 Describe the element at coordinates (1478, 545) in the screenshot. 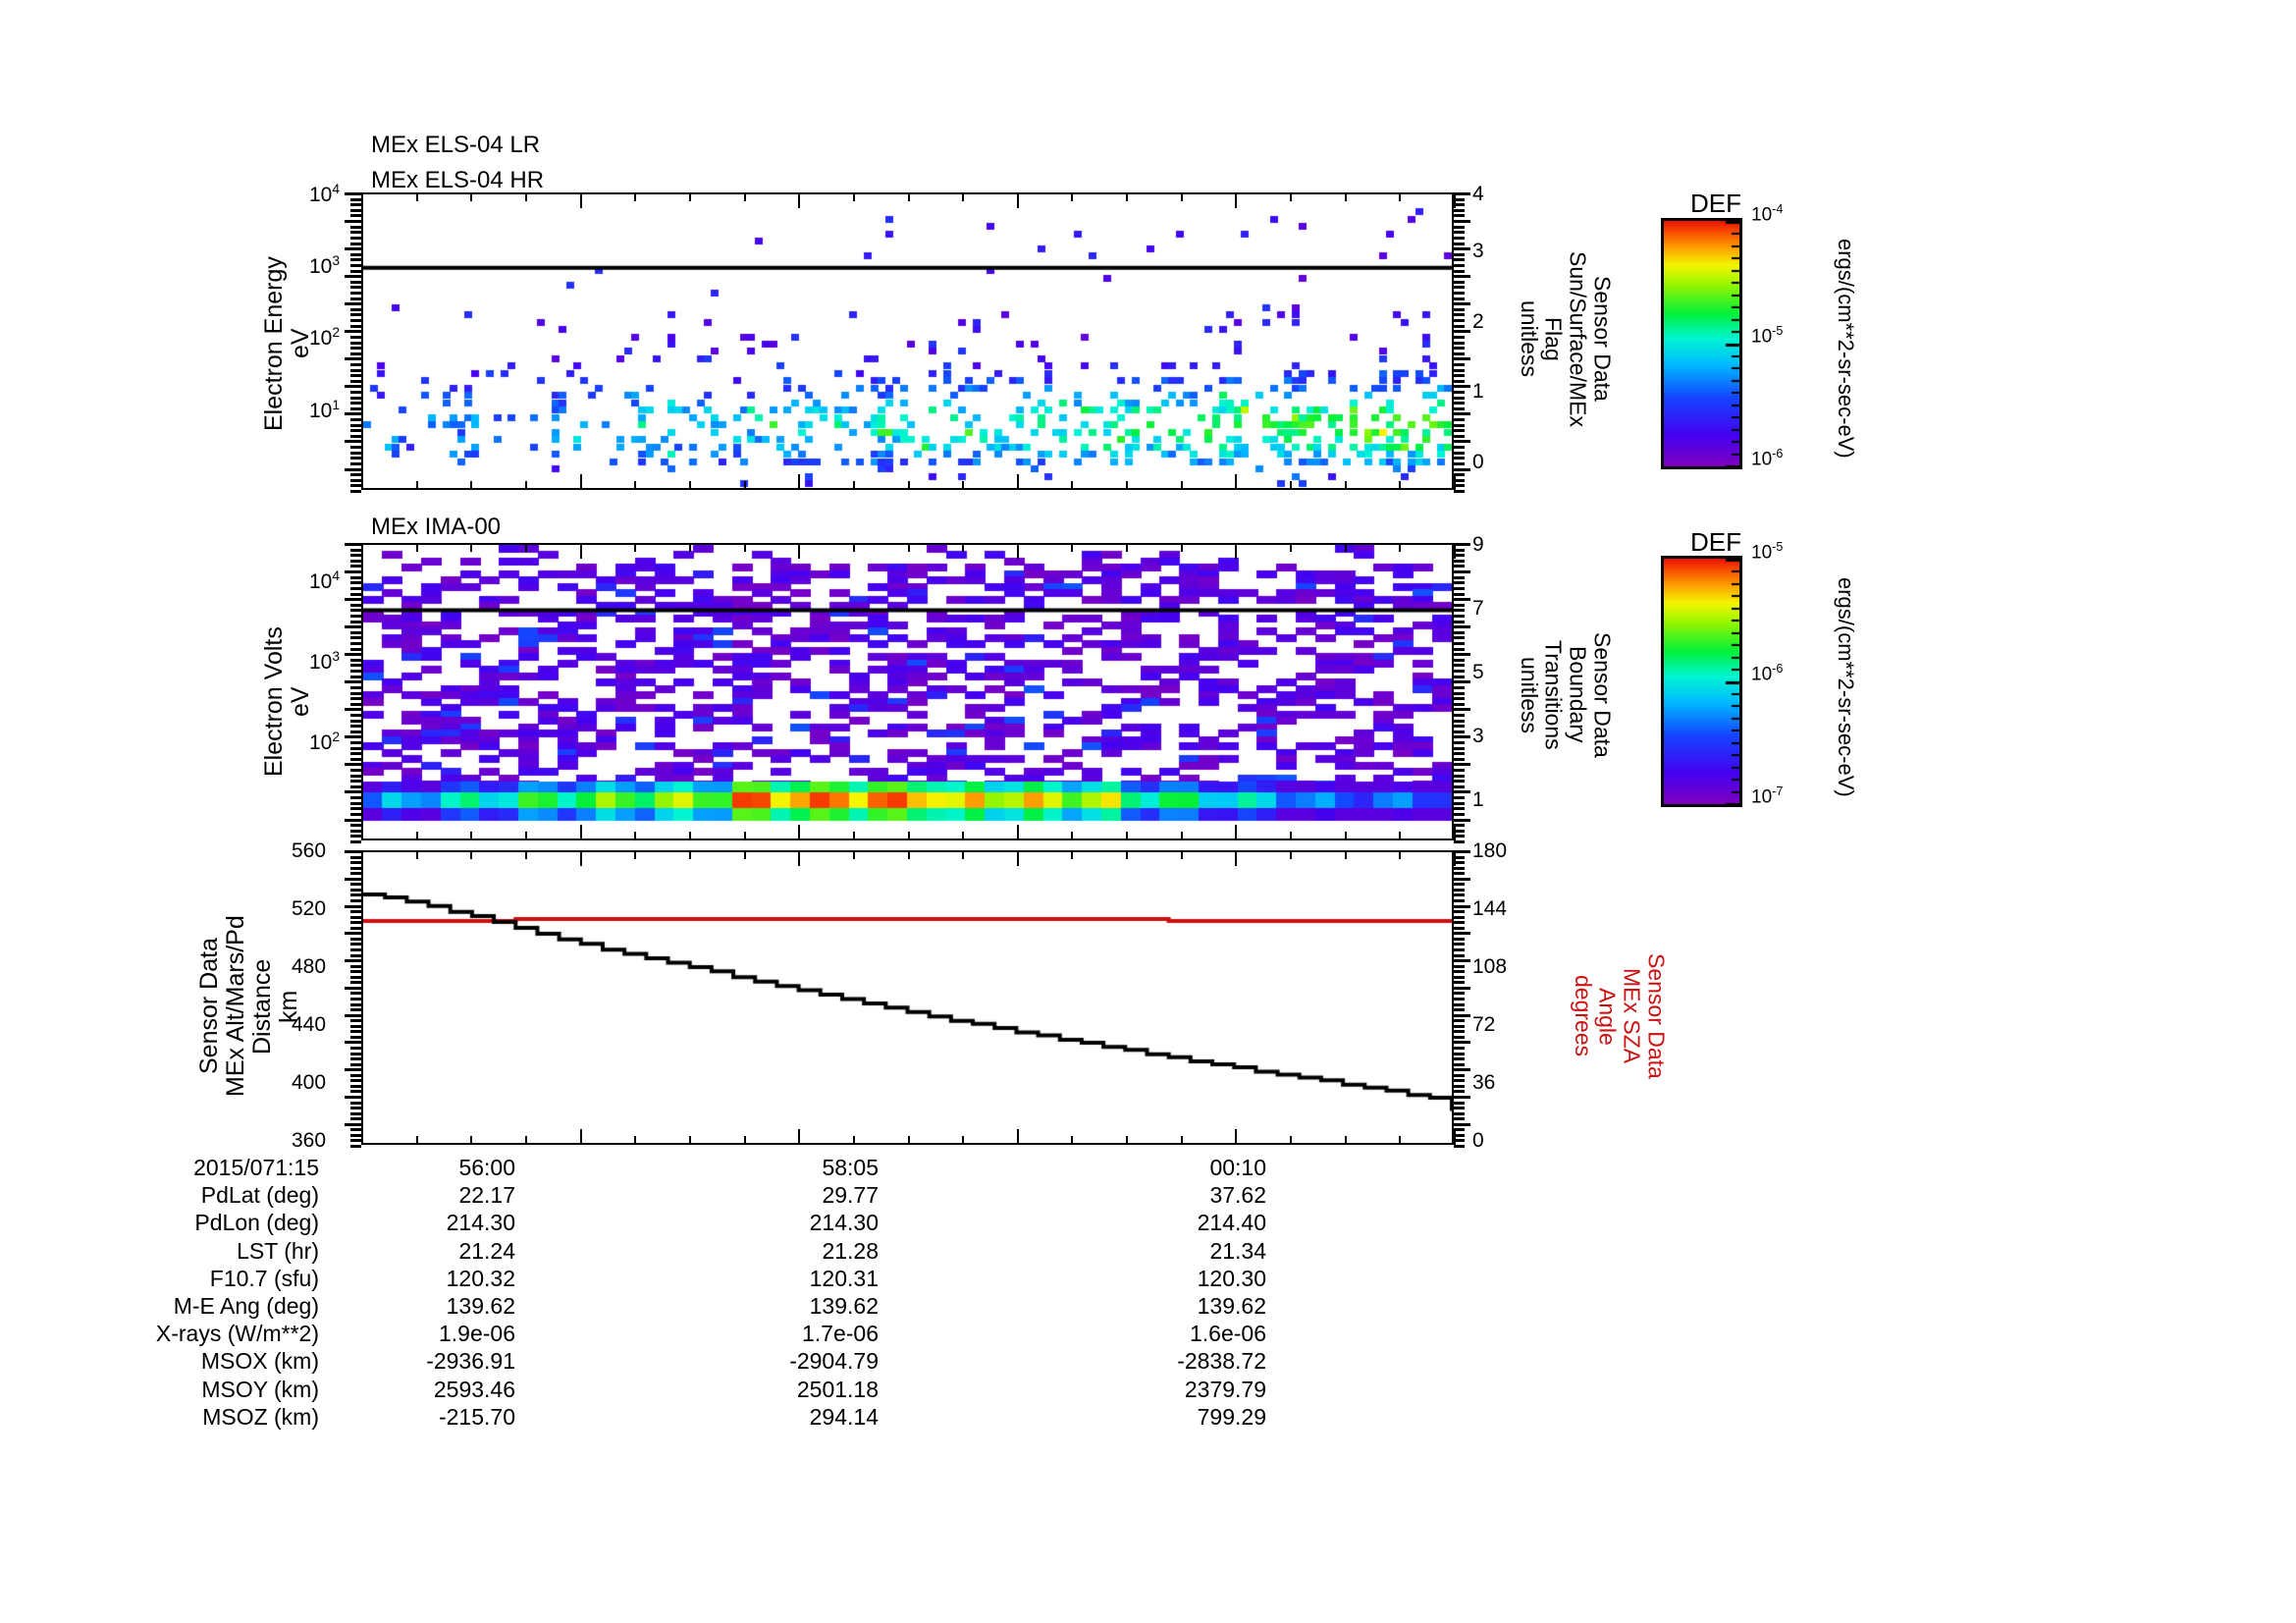

I see `ima-ytick-right-9: 9` at that location.